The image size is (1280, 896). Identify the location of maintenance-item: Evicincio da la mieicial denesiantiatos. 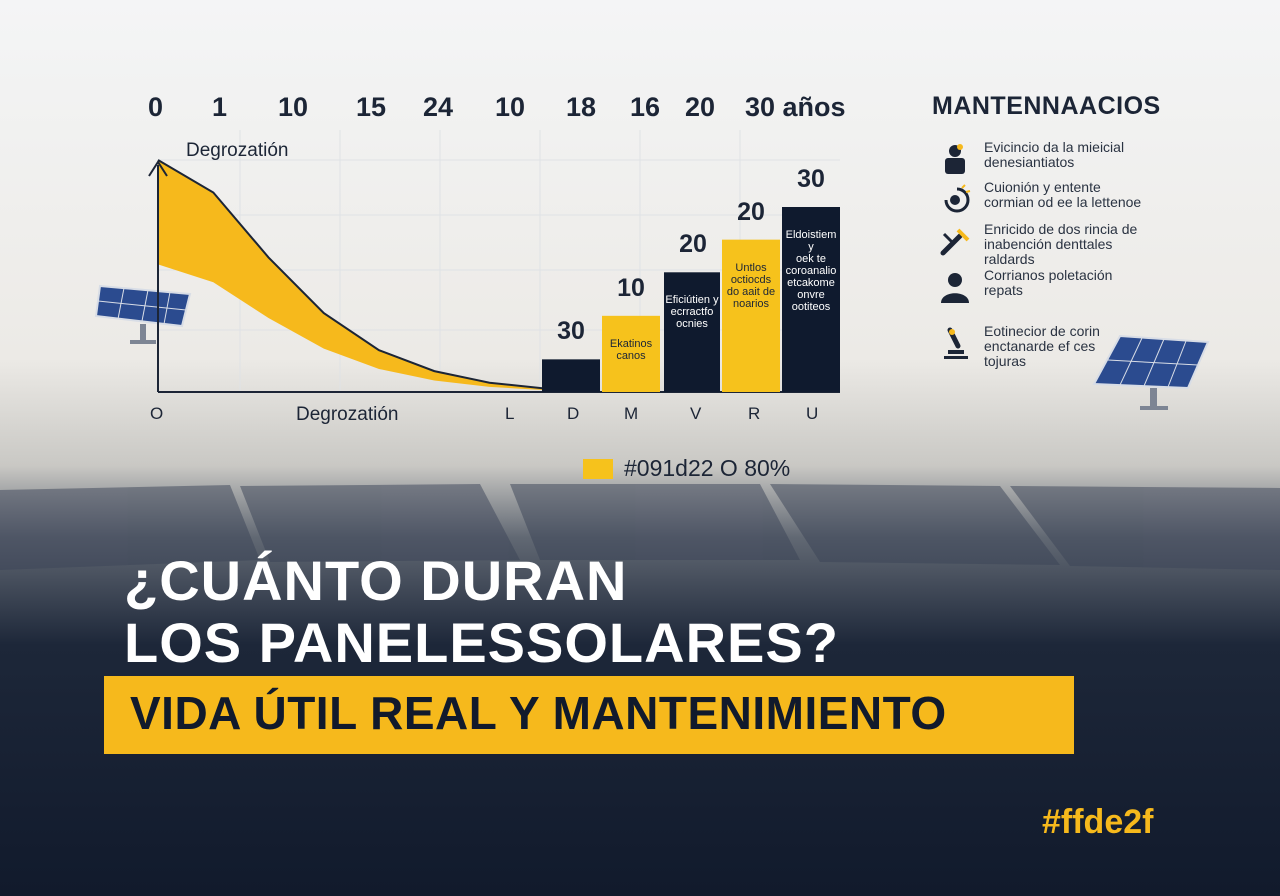
(1068, 162).